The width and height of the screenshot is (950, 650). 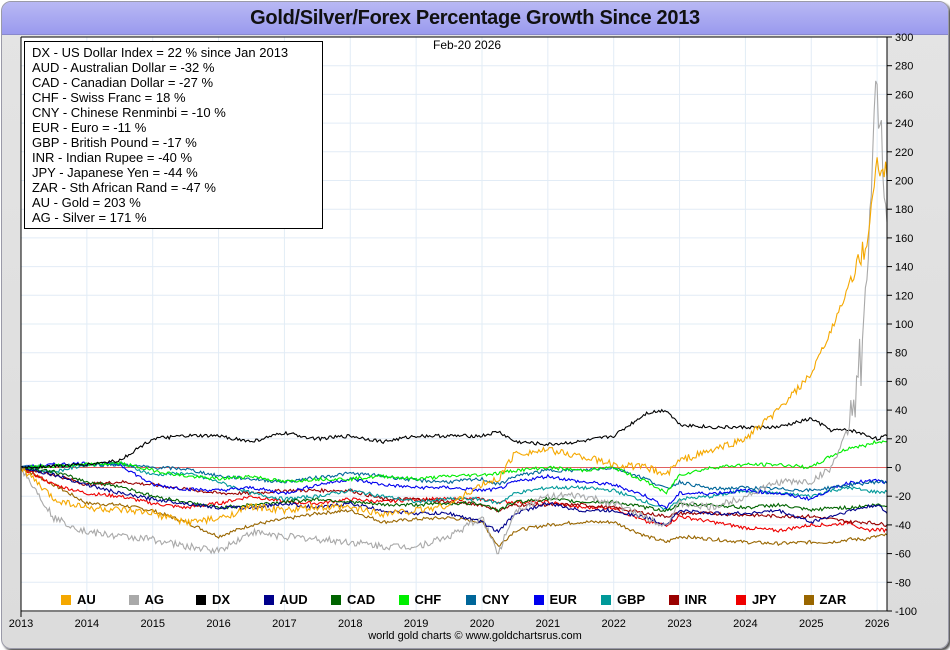 I want to click on legend-item-cny: CNY, so click(x=487, y=599).